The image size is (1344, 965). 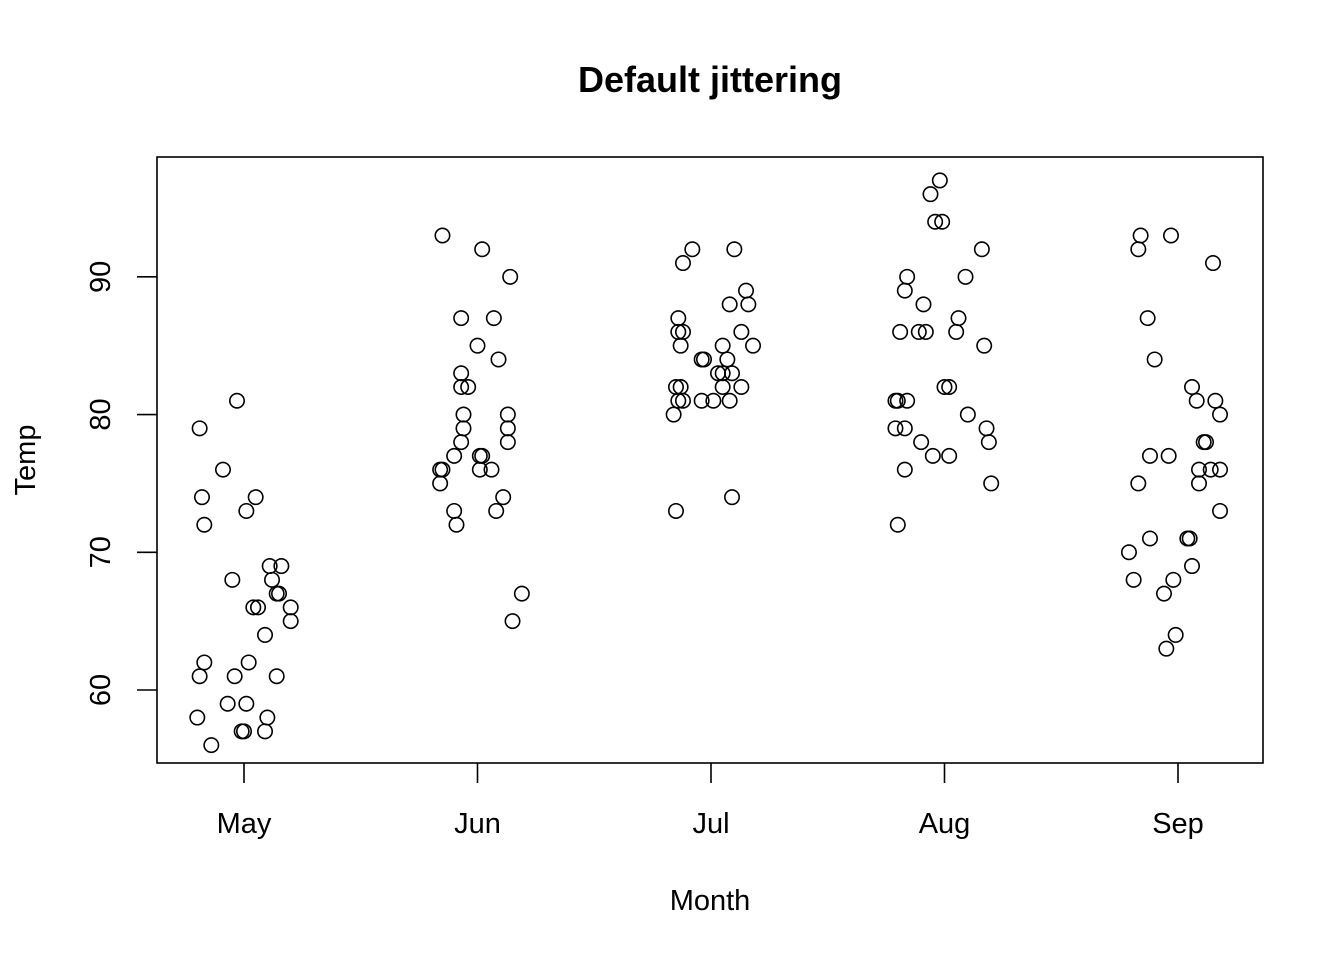 What do you see at coordinates (710, 824) in the screenshot?
I see `x-tick-label: Jul` at bounding box center [710, 824].